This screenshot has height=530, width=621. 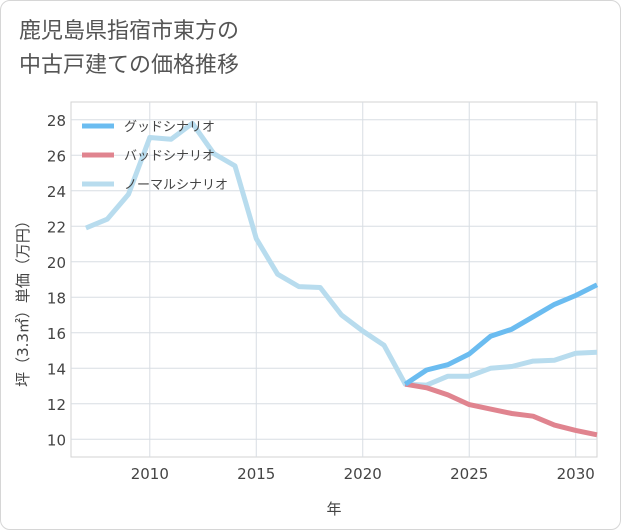 What do you see at coordinates (576, 474) in the screenshot?
I see `x-tick-2030: 2030` at bounding box center [576, 474].